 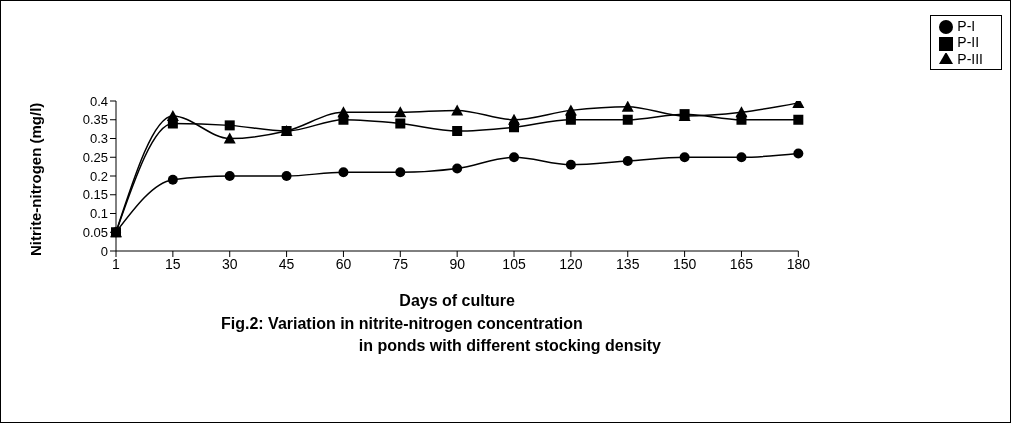 What do you see at coordinates (286, 263) in the screenshot?
I see `x-tick-label: 45` at bounding box center [286, 263].